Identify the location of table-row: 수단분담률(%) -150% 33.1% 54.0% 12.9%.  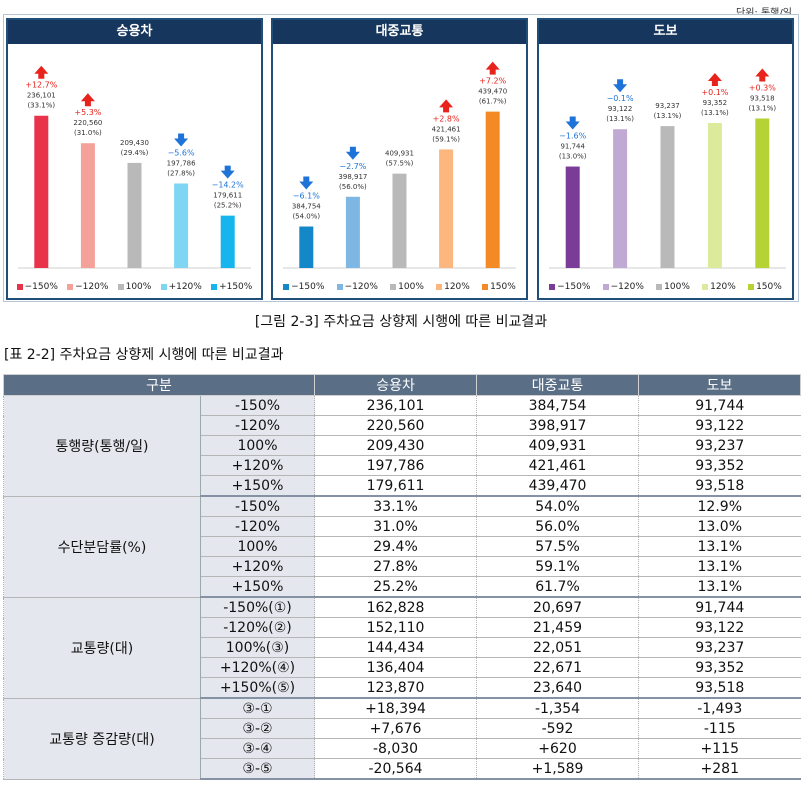
(402, 547).